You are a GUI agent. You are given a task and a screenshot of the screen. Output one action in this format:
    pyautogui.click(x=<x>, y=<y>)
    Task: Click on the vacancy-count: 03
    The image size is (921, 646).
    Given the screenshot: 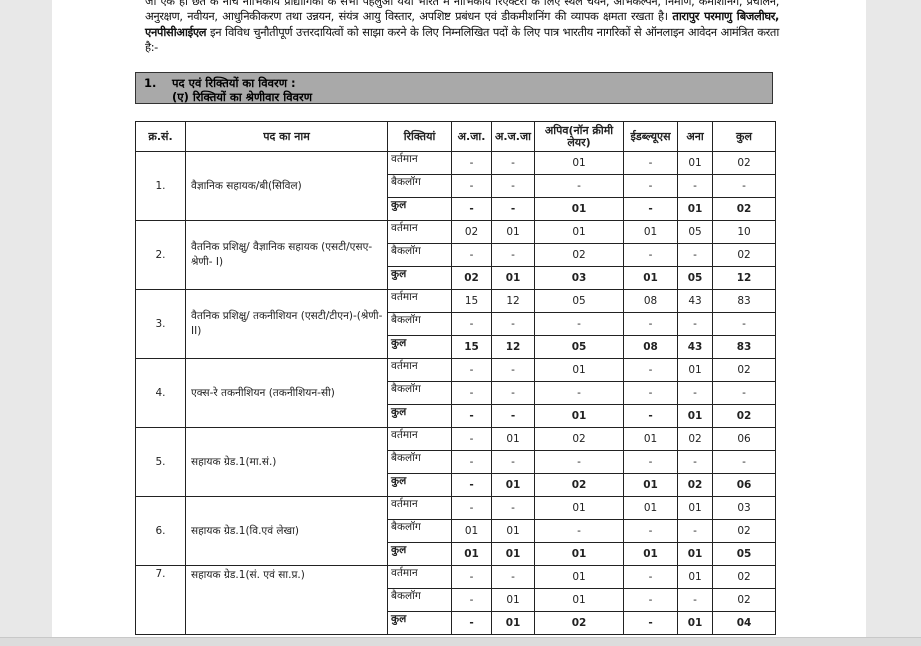 What is the action you would take?
    pyautogui.click(x=579, y=278)
    